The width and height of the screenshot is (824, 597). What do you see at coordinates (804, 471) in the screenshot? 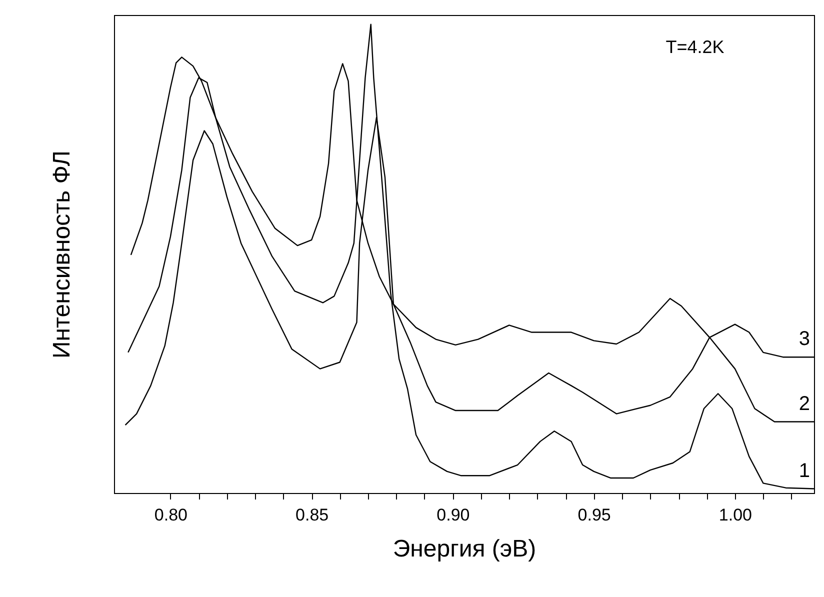
I see `series-label: 1` at bounding box center [804, 471].